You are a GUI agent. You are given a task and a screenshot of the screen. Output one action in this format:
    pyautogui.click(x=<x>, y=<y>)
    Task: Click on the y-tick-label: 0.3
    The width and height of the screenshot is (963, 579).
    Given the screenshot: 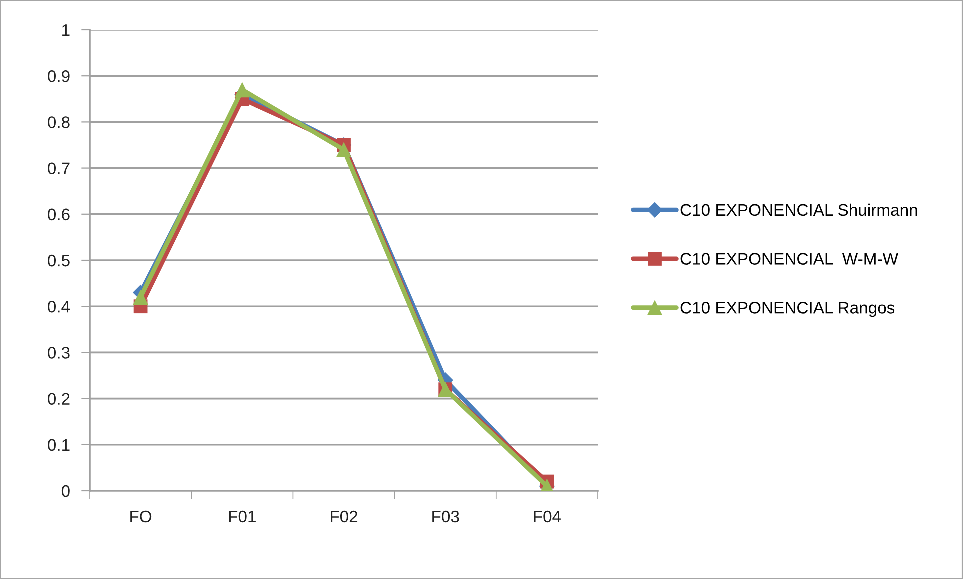 What is the action you would take?
    pyautogui.click(x=59, y=353)
    